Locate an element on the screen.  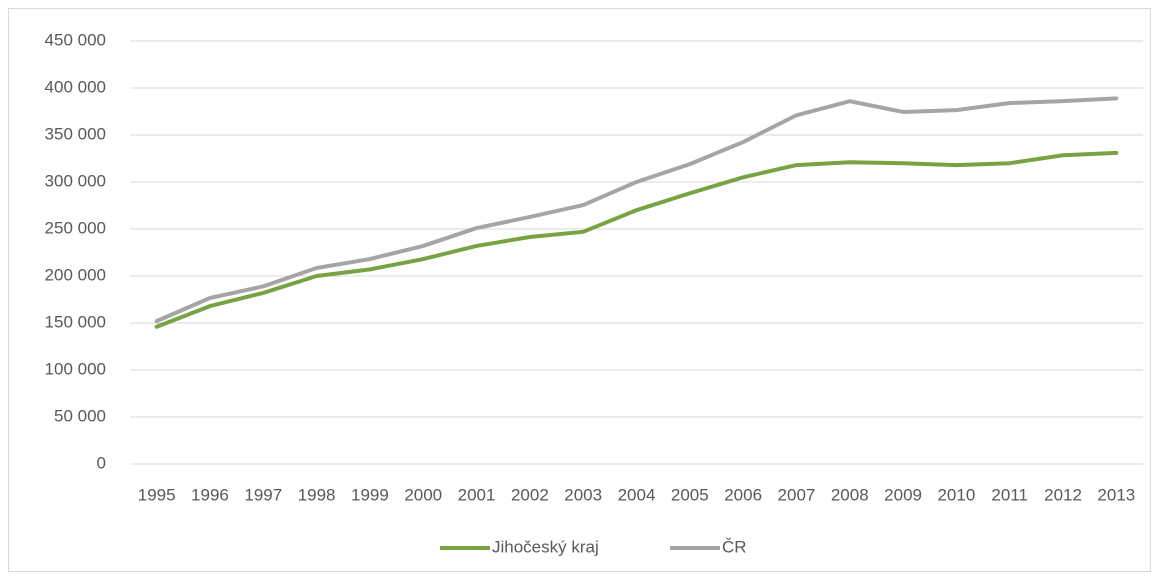
x-tick-label: 2007 is located at coordinates (797, 494).